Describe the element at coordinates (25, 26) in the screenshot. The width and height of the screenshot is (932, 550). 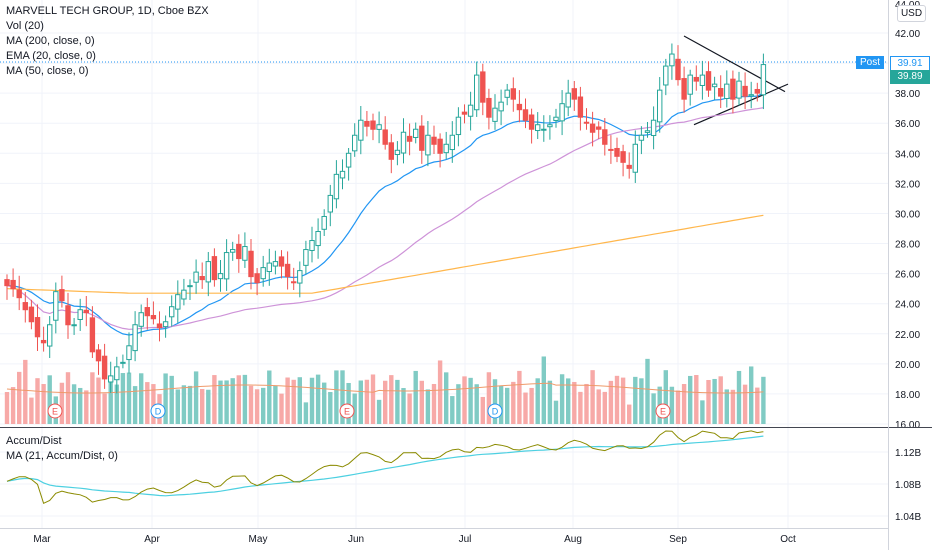
I see `vol-legend: Vol (20)` at that location.